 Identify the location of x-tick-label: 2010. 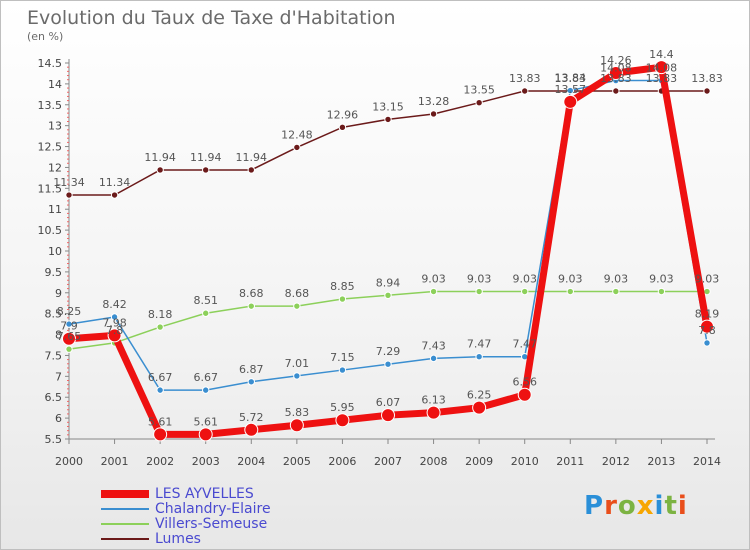
(525, 461).